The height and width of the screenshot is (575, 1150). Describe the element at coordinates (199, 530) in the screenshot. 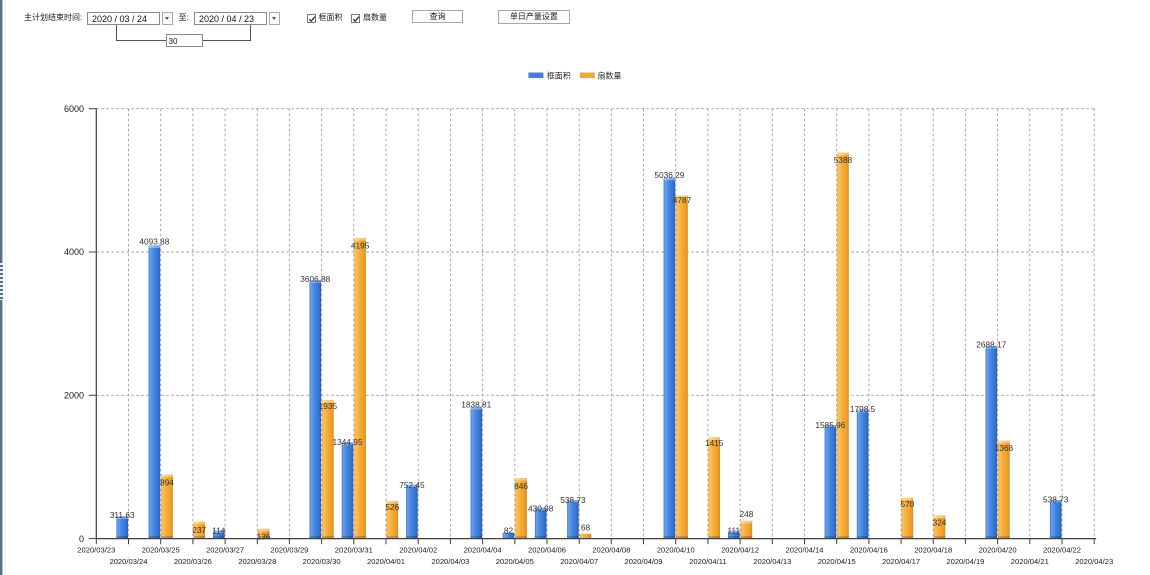

I see `svg-text: 237` at that location.